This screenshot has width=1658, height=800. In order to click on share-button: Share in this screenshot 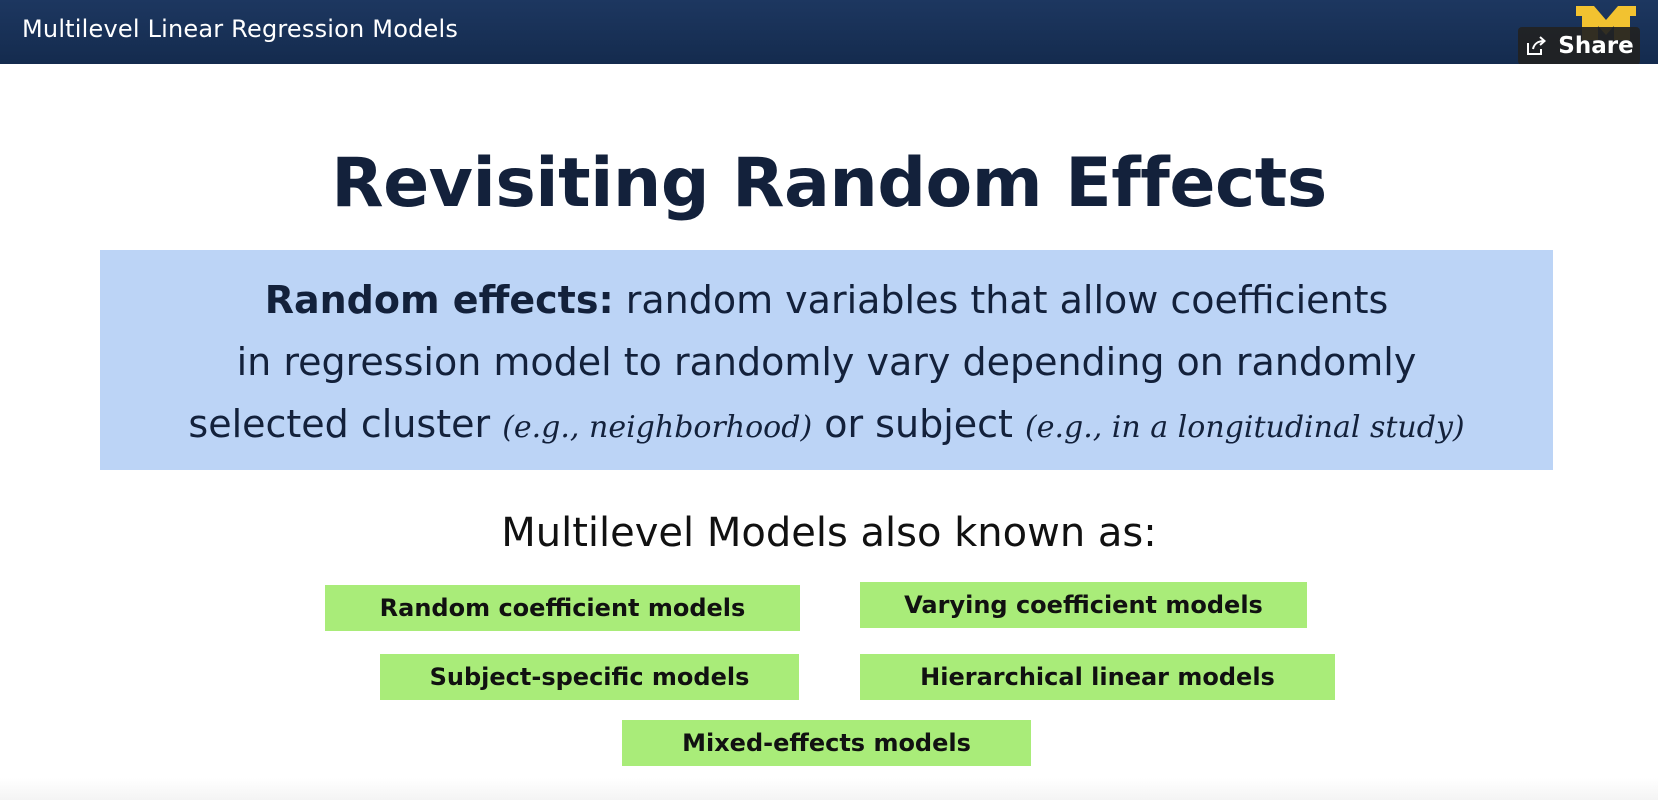, I will do `click(1579, 46)`.